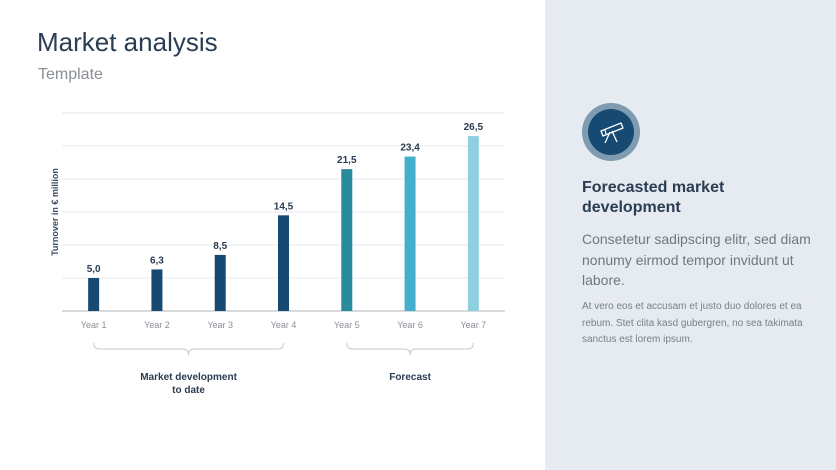 Image resolution: width=836 pixels, height=470 pixels. I want to click on x-tick-label: Year 2, so click(157, 325).